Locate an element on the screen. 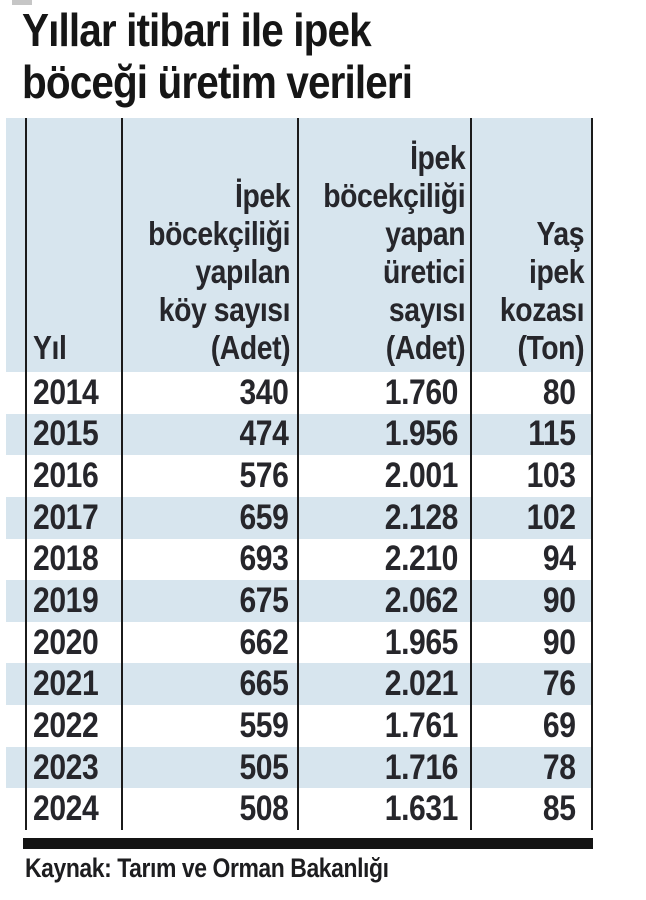 This screenshot has width=646, height=900. year-cell: 2019 is located at coordinates (73, 601).